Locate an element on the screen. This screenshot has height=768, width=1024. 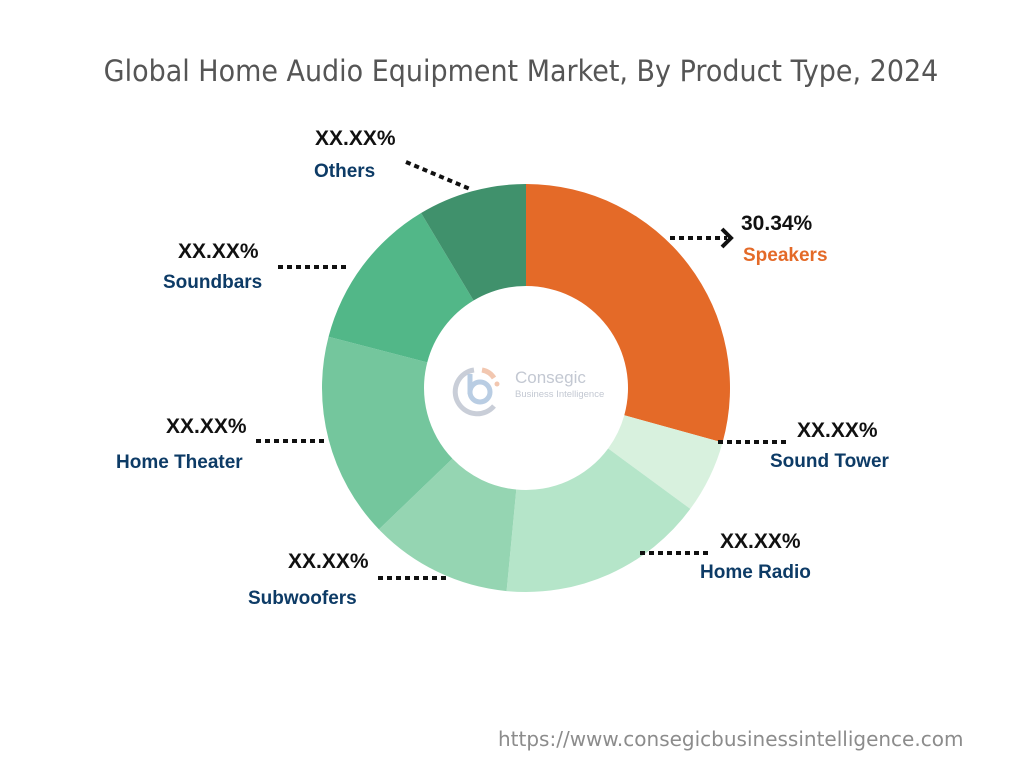
home-theater-value: XX.XX% is located at coordinates (206, 426).